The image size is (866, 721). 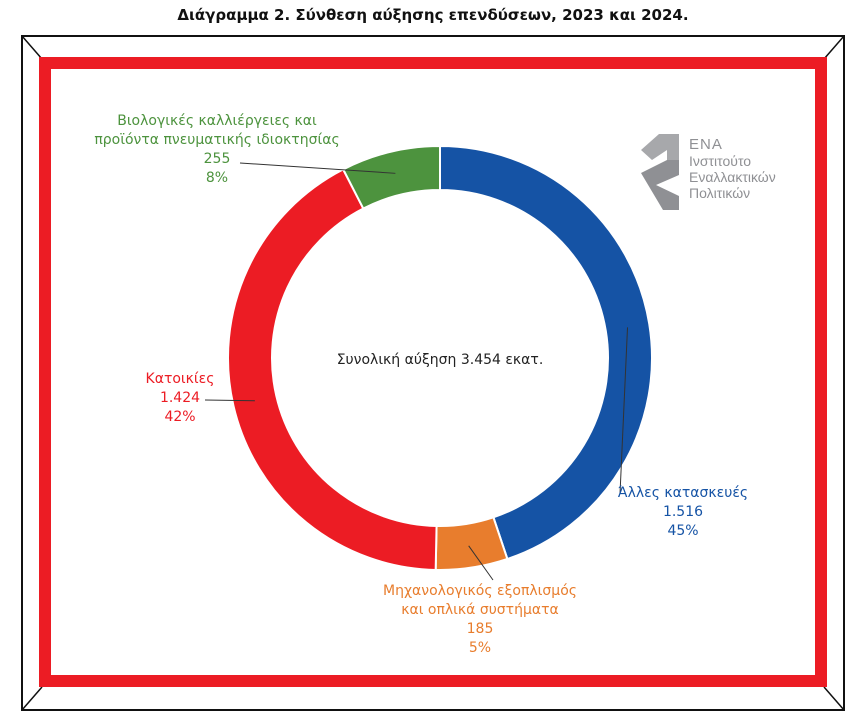 I want to click on logo-line: Εναλλακτικών, so click(x=732, y=177).